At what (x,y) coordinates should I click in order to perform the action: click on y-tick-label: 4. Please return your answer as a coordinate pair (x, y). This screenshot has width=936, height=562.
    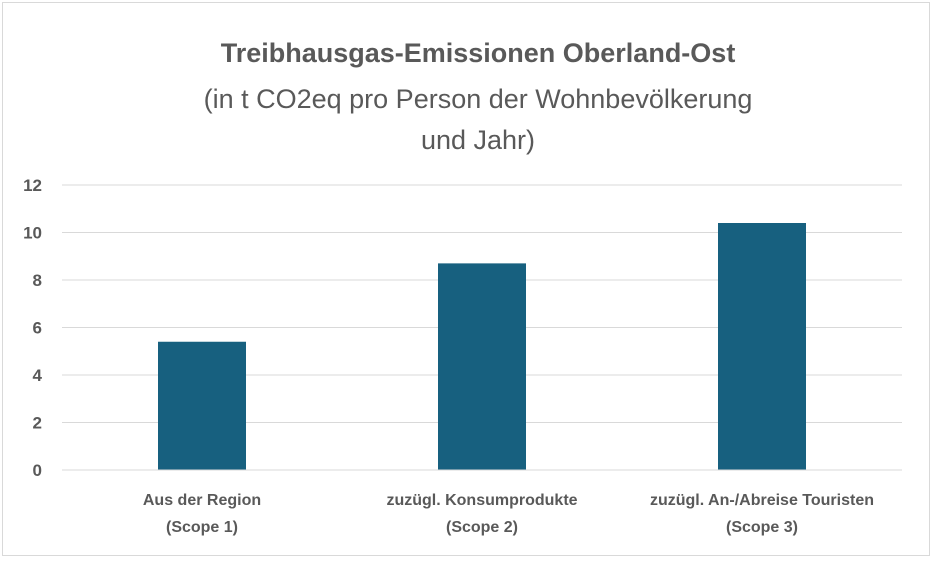
    Looking at the image, I should click on (38, 375).